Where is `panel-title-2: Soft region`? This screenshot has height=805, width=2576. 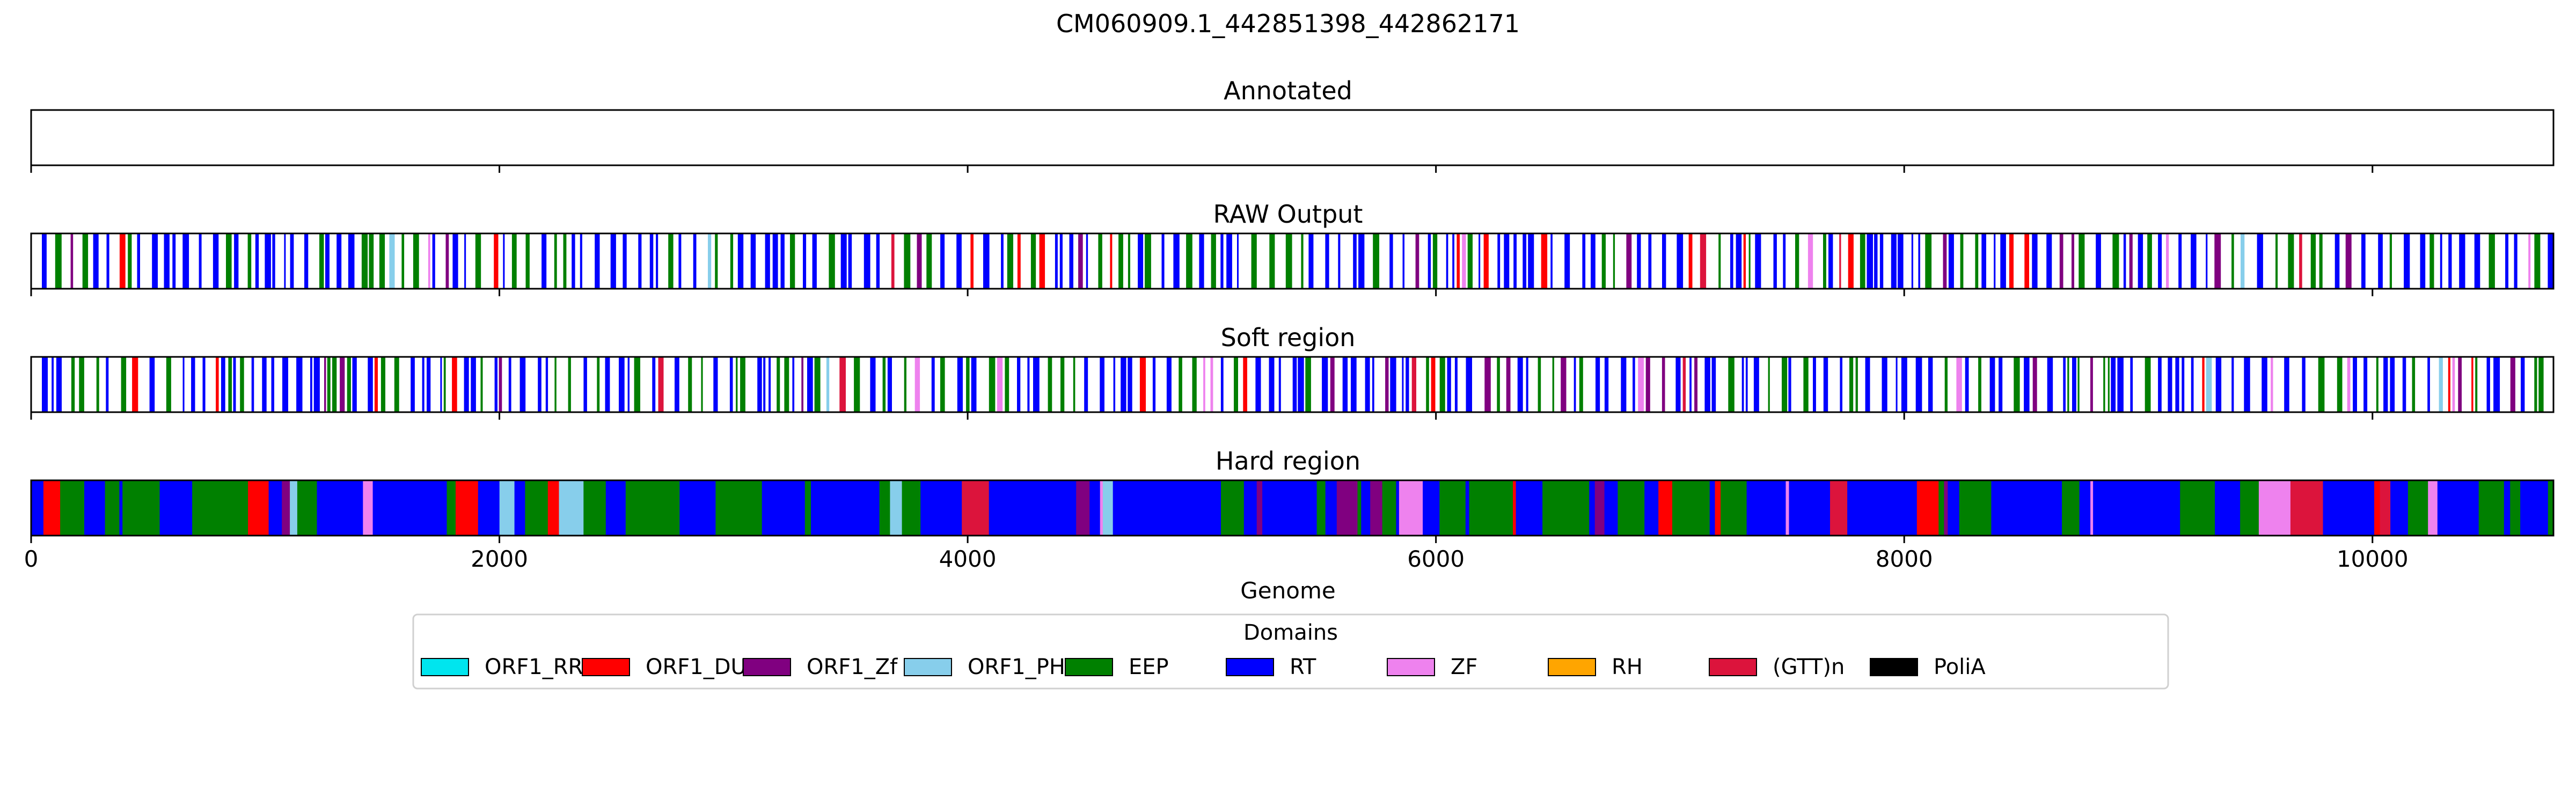
panel-title-2: Soft region is located at coordinates (1288, 337).